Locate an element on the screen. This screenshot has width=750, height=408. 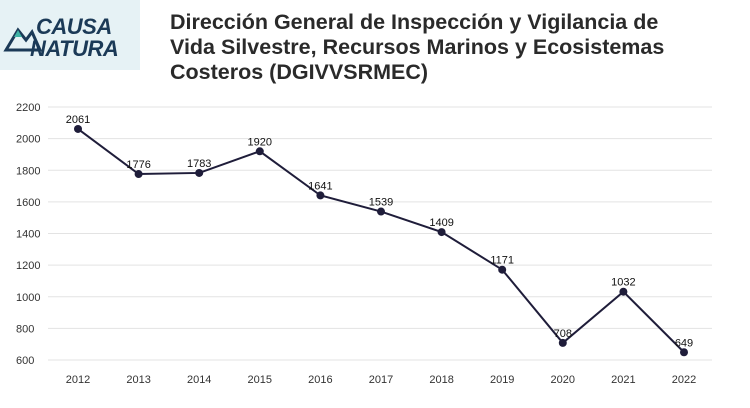
logo-text-natura: NATURA is located at coordinates (74, 48).